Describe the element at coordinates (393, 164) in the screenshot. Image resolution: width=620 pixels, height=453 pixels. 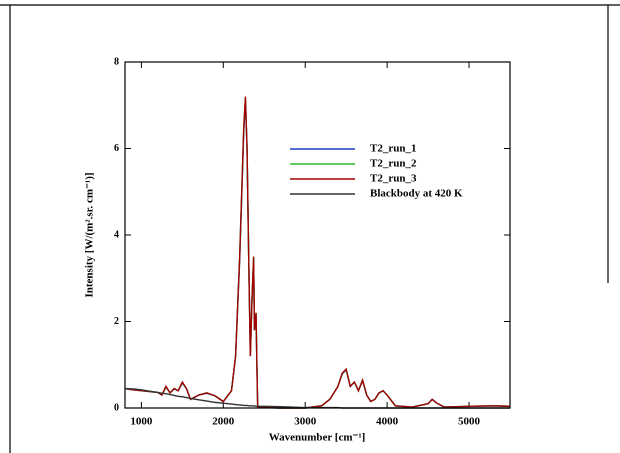
I see `legend-label: T2_run_2` at that location.